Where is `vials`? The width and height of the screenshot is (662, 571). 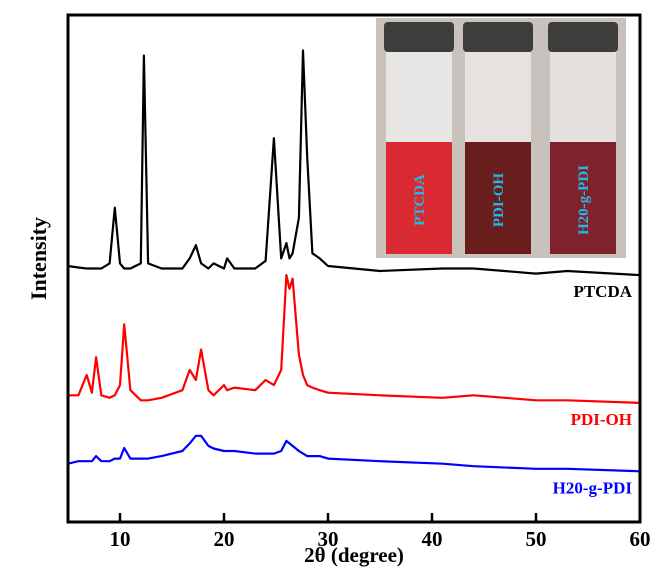 vials is located at coordinates (501, 138).